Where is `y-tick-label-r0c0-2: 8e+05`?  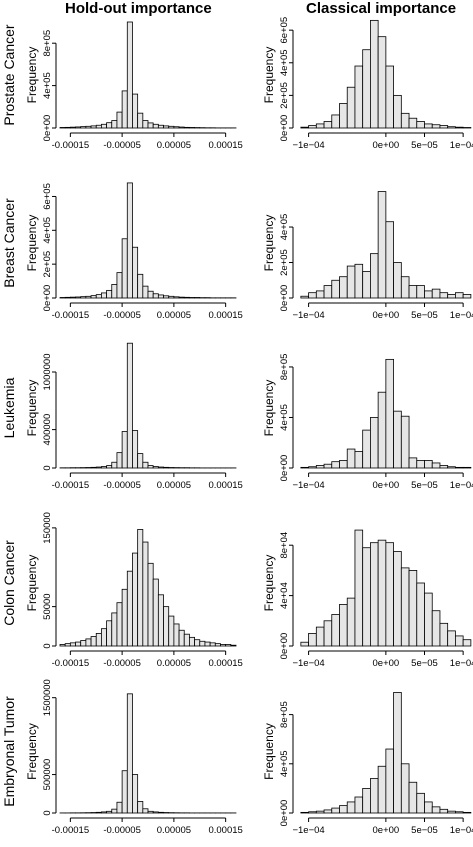 y-tick-label-r0c0-2: 8e+05 is located at coordinates (47, 43).